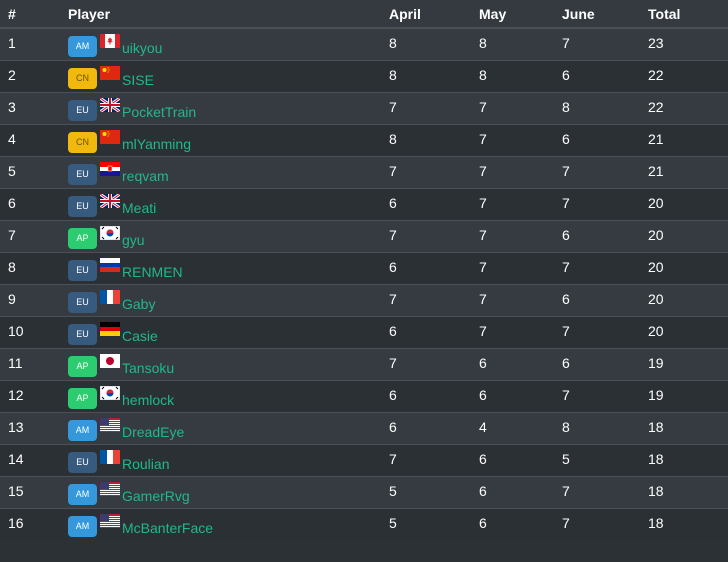 The width and height of the screenshot is (728, 562). Describe the element at coordinates (34, 427) in the screenshot. I see `rank: 13` at that location.